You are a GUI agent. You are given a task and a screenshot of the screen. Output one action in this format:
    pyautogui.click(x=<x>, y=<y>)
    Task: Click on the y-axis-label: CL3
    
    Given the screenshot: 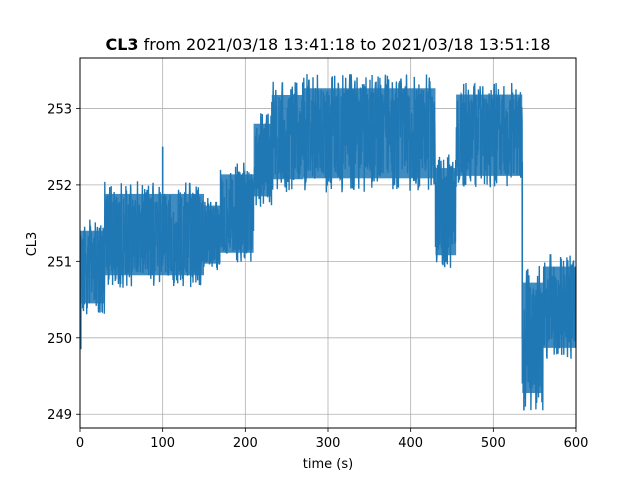 What is the action you would take?
    pyautogui.click(x=32, y=244)
    